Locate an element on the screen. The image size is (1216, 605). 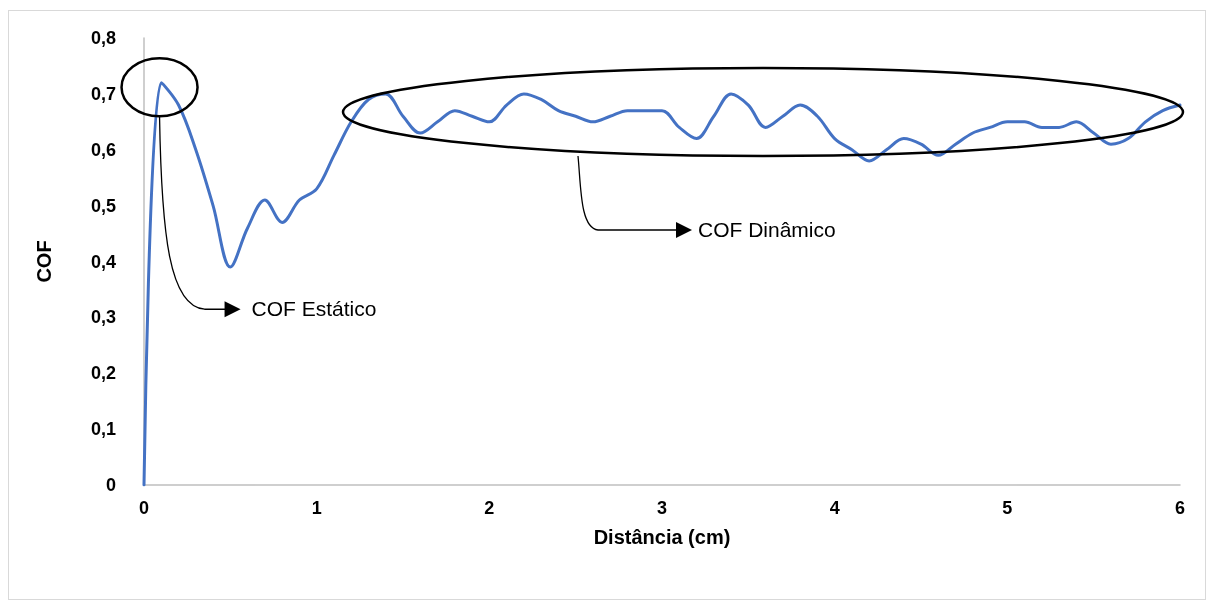
x-tick-label: 6 is located at coordinates (1180, 508).